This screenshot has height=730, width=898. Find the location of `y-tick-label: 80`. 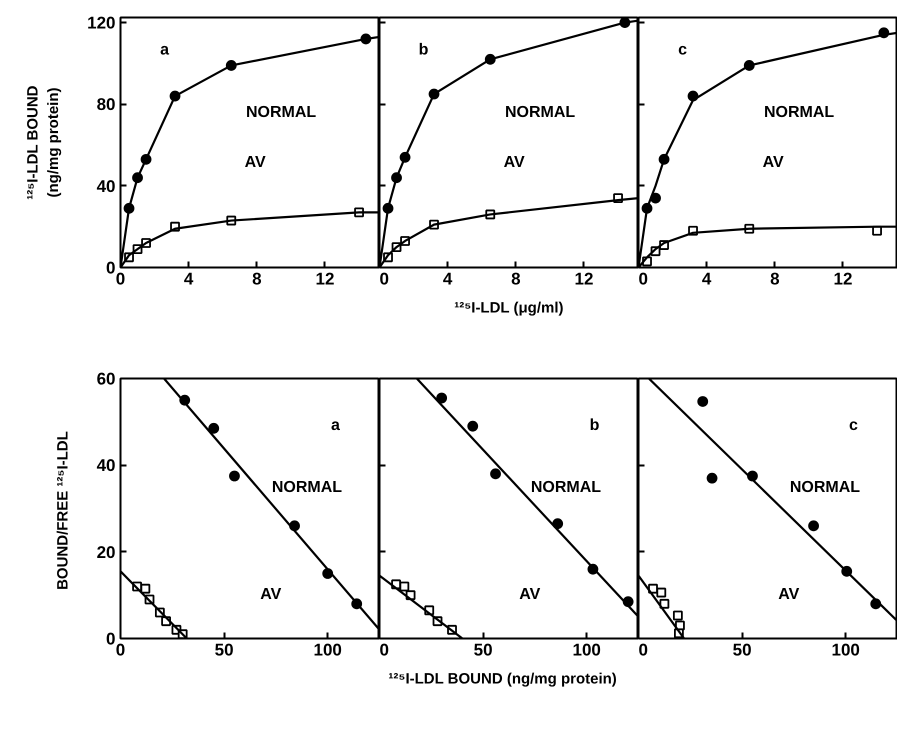

y-tick-label: 80 is located at coordinates (106, 104).